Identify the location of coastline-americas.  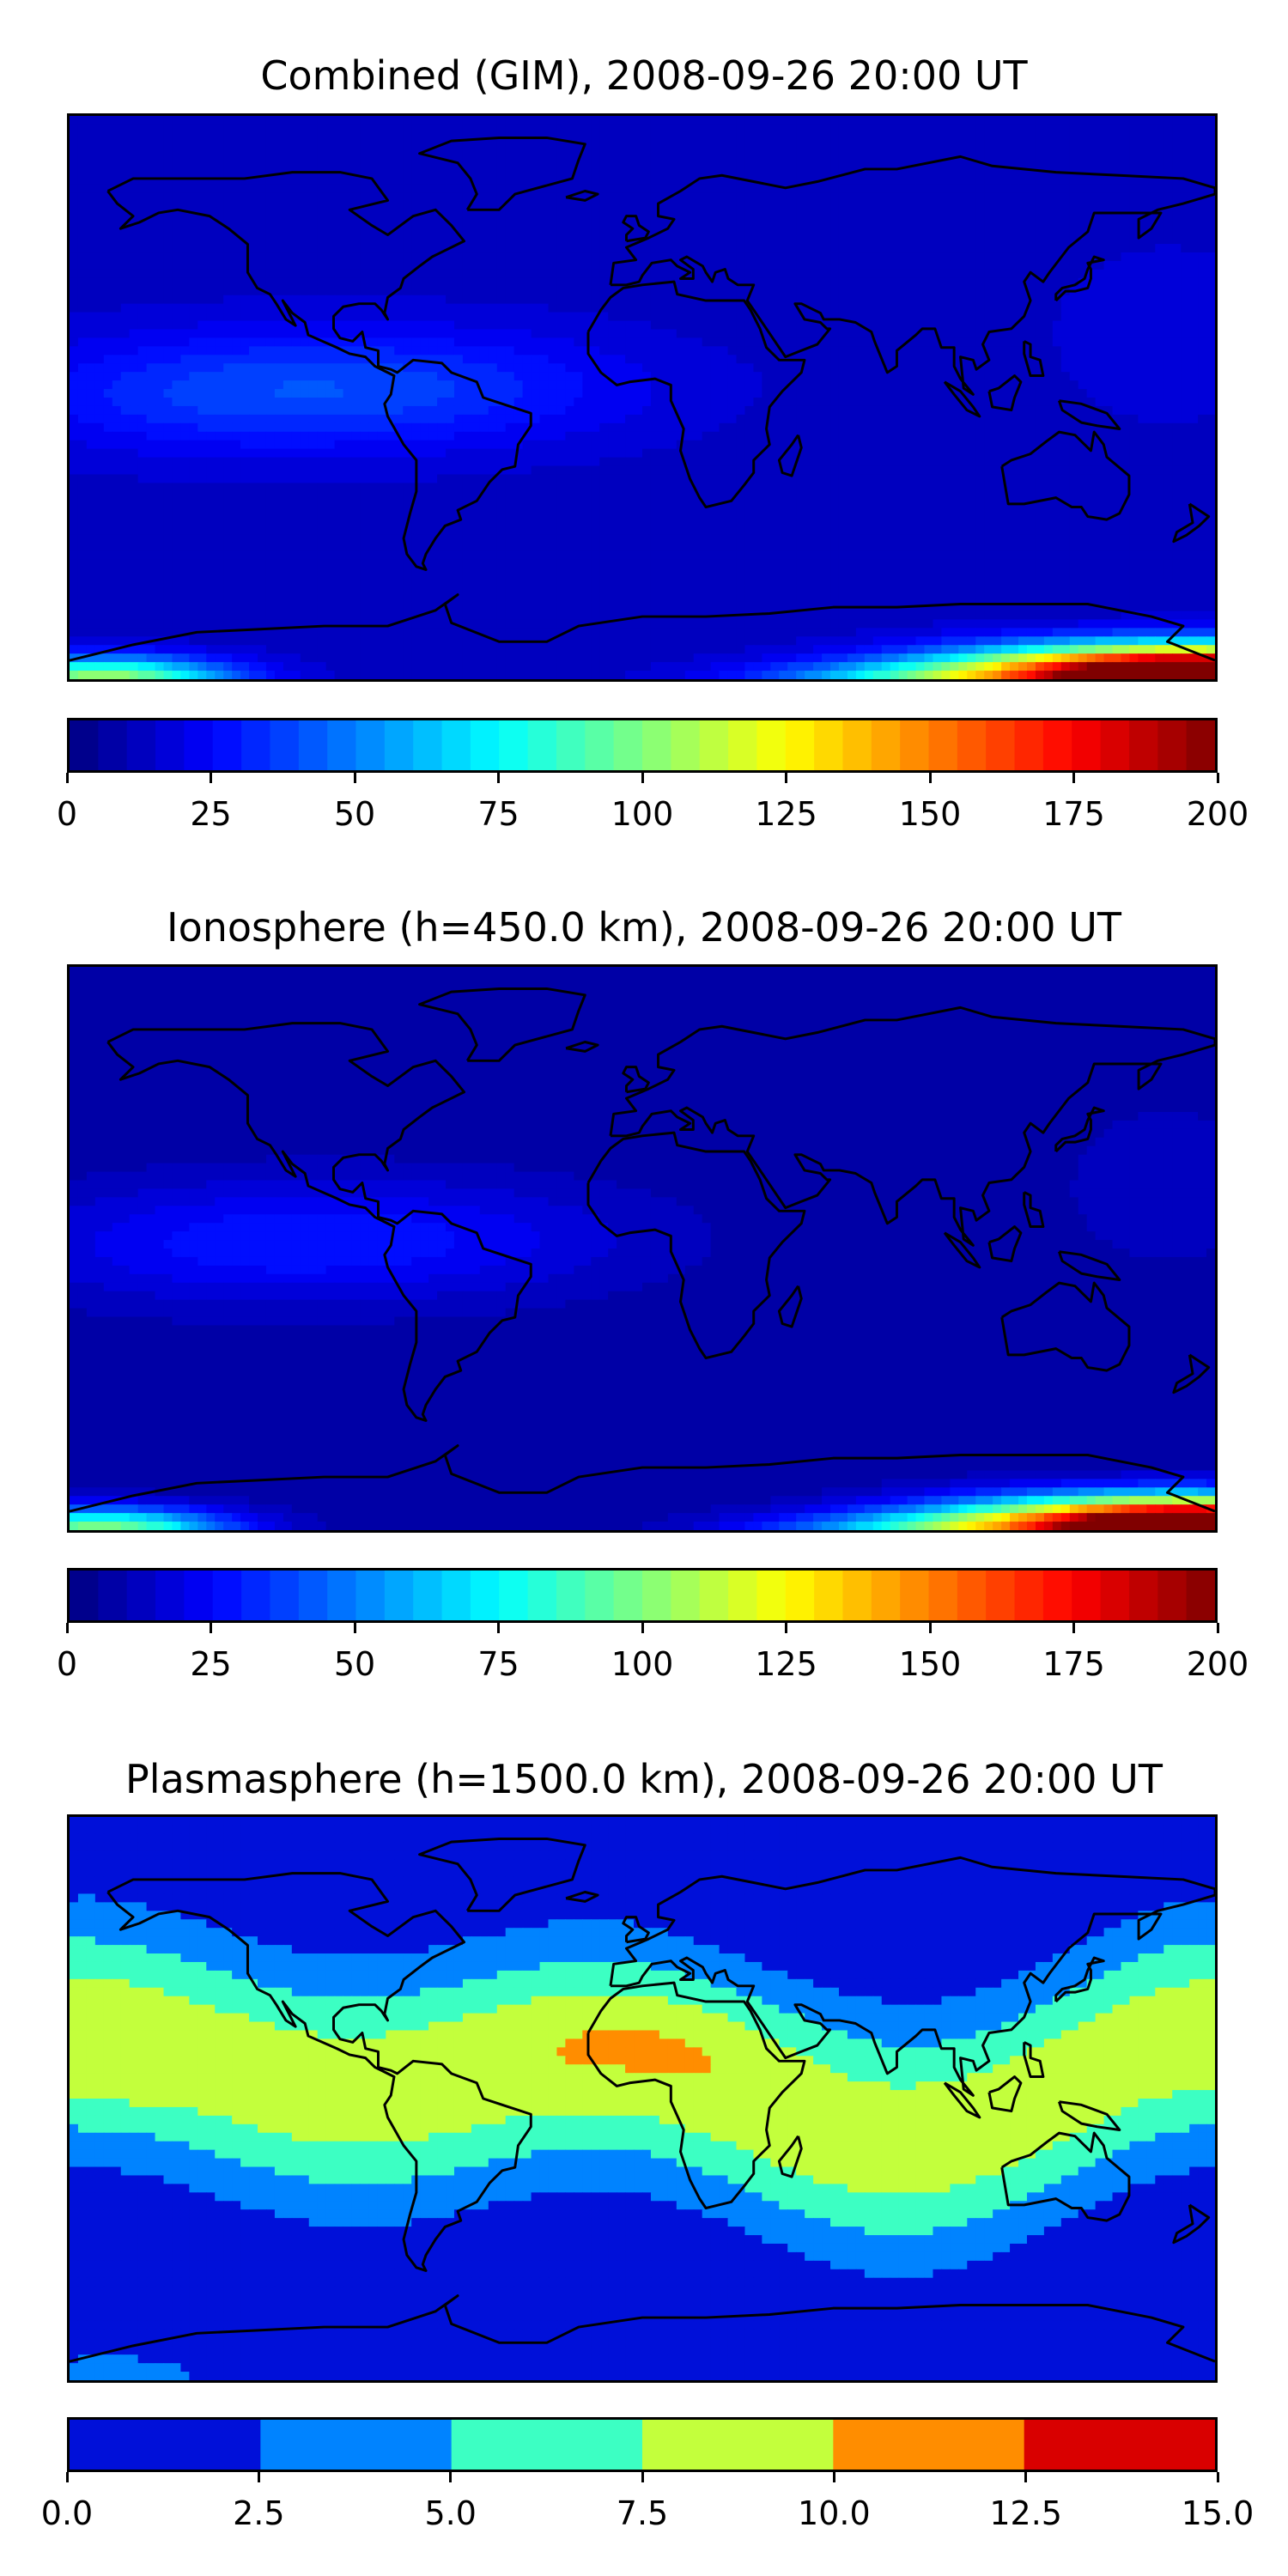
(319, 2072).